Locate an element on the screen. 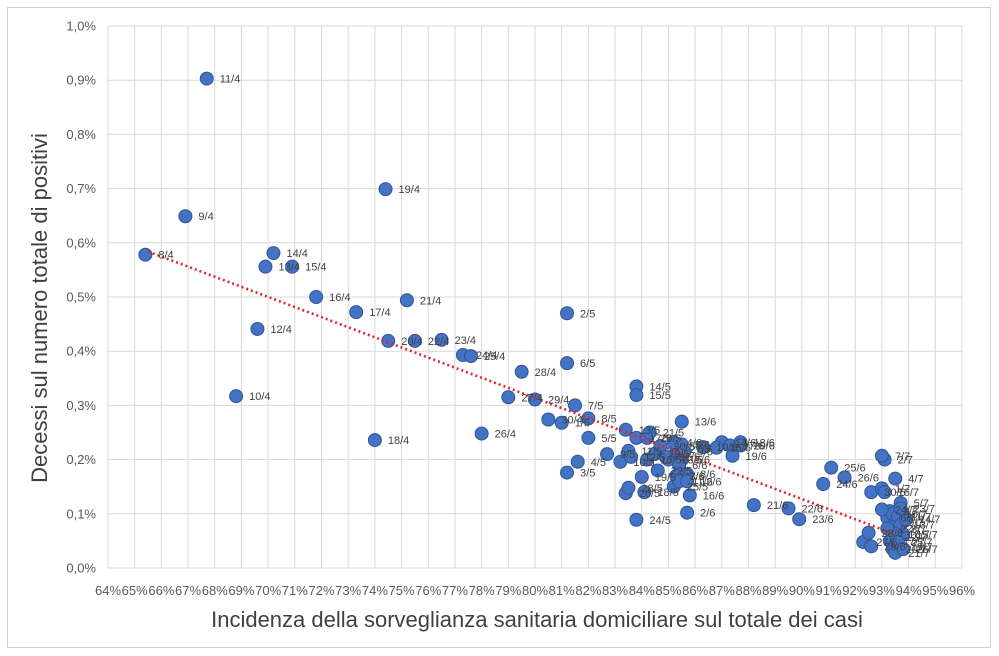  point-label: 25/5 is located at coordinates (697, 488).